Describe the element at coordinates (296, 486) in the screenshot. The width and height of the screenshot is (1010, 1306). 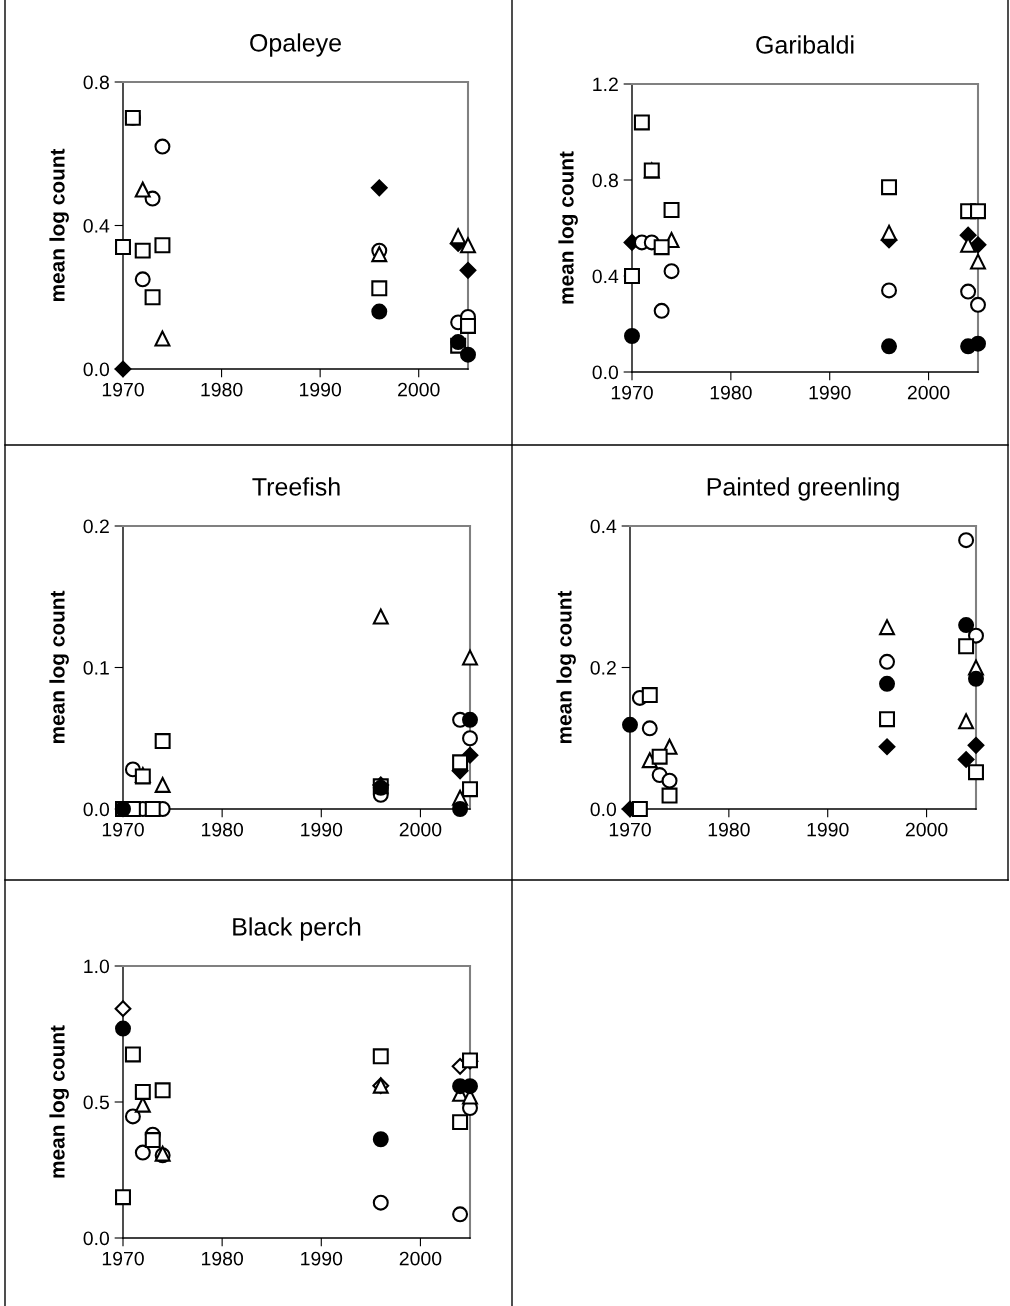
I see `chart-title: Treefish` at that location.